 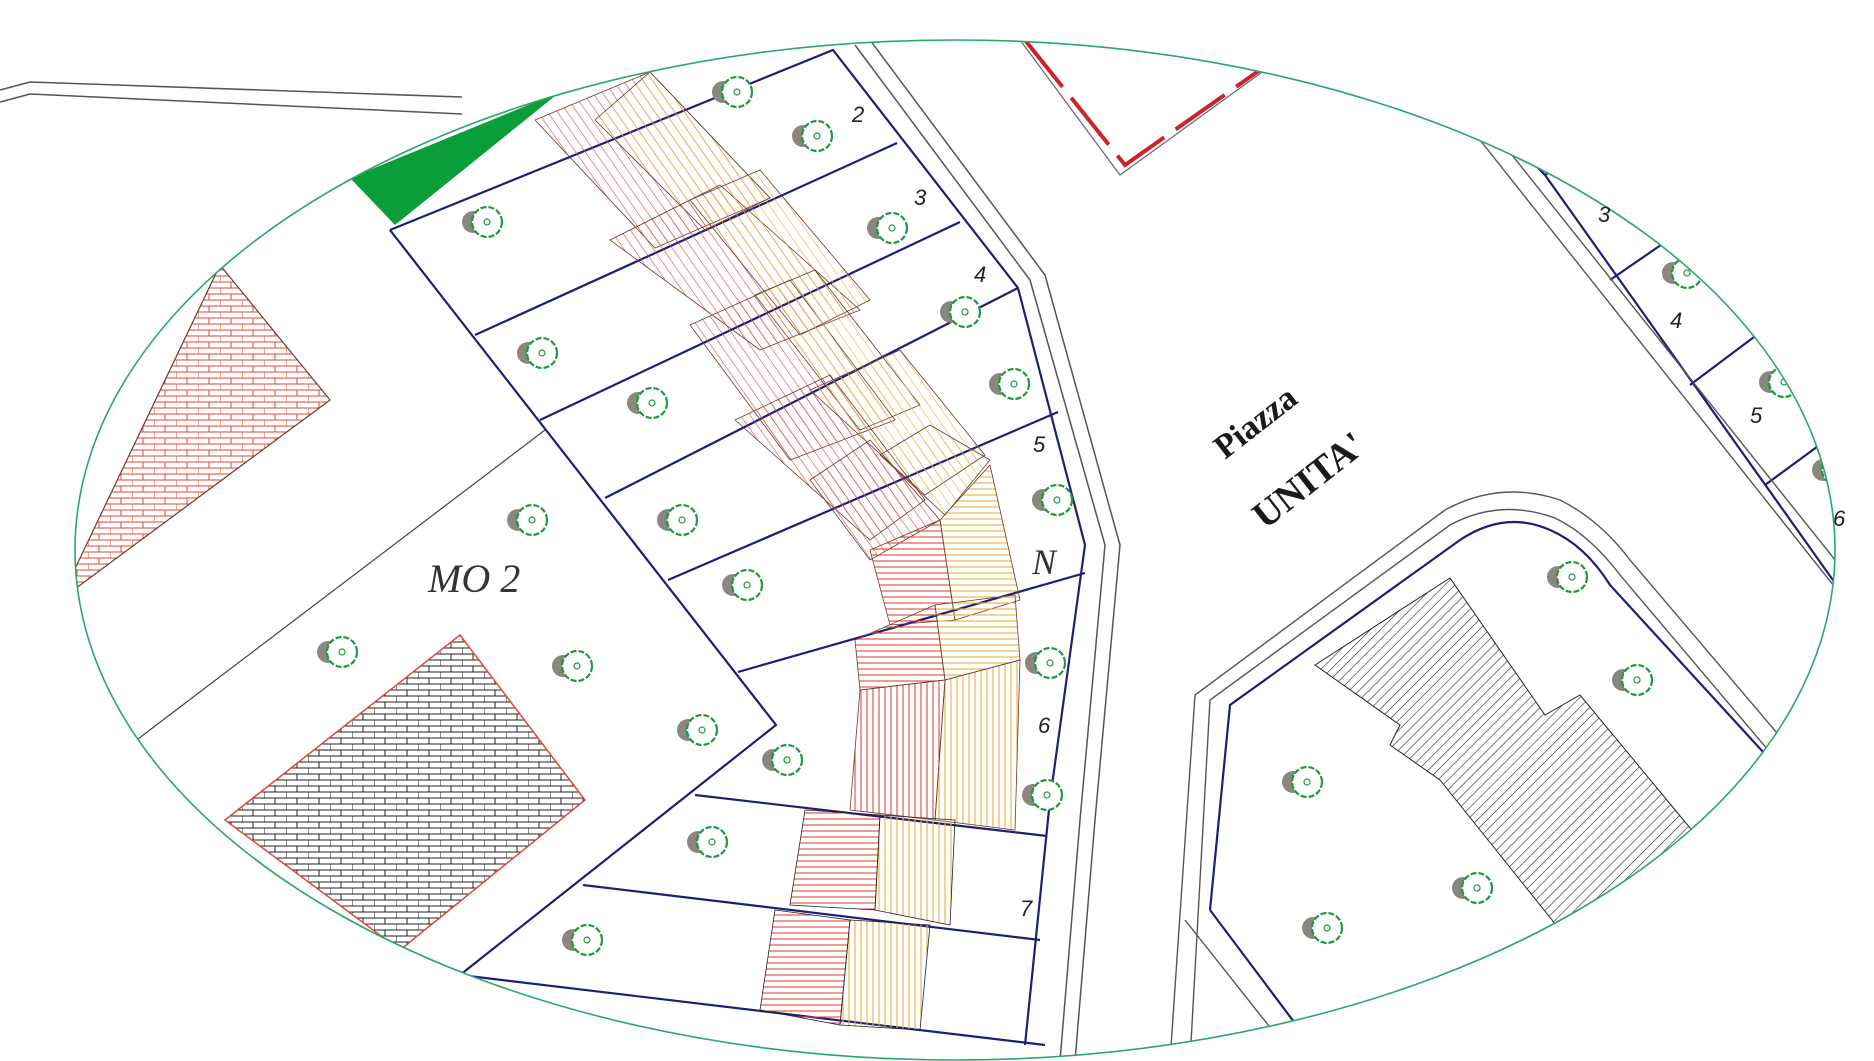 I want to click on lots-right, so click(x=1682, y=375).